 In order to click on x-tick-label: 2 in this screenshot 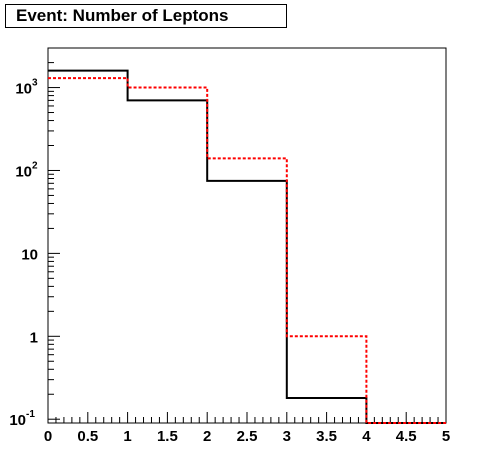, I will do `click(207, 436)`.